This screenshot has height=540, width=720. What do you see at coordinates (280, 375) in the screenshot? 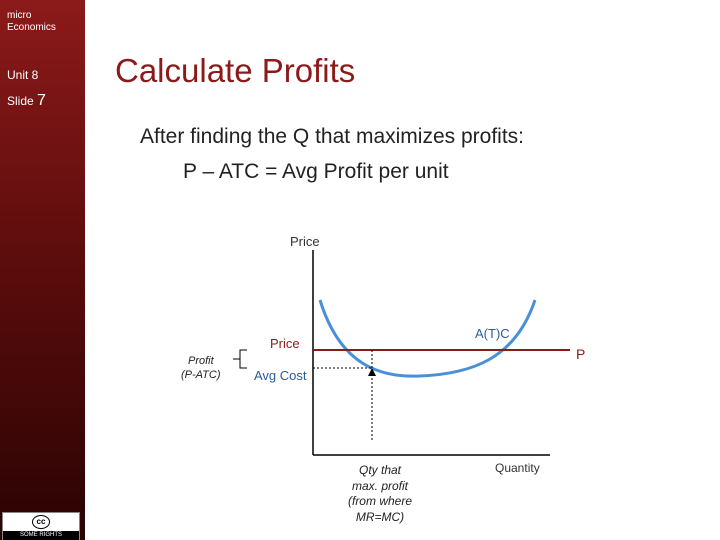
I see `cost-label: Avg Cost` at bounding box center [280, 375].